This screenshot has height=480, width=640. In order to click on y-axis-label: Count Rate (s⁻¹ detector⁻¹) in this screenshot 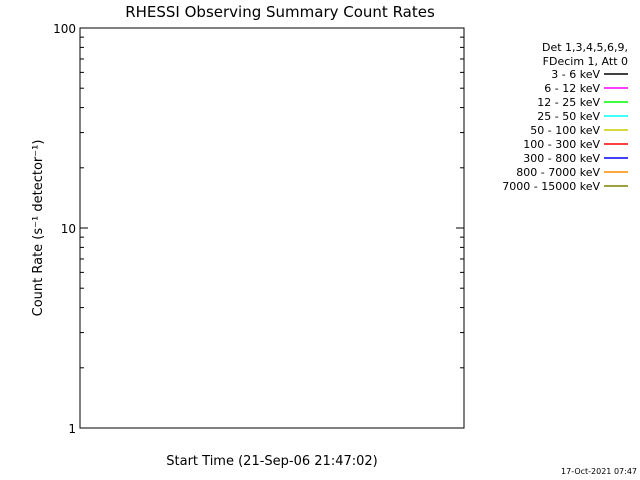, I will do `click(38, 228)`.